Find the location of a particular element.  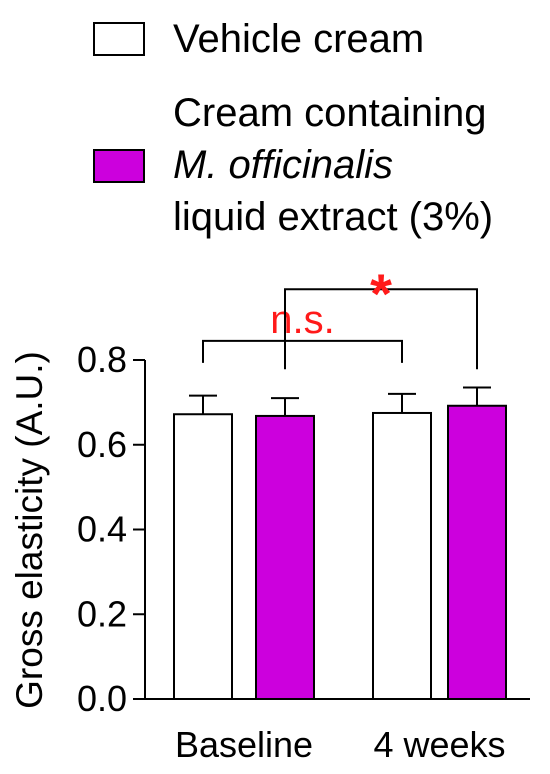

significance-label: n.s. is located at coordinates (302, 320).